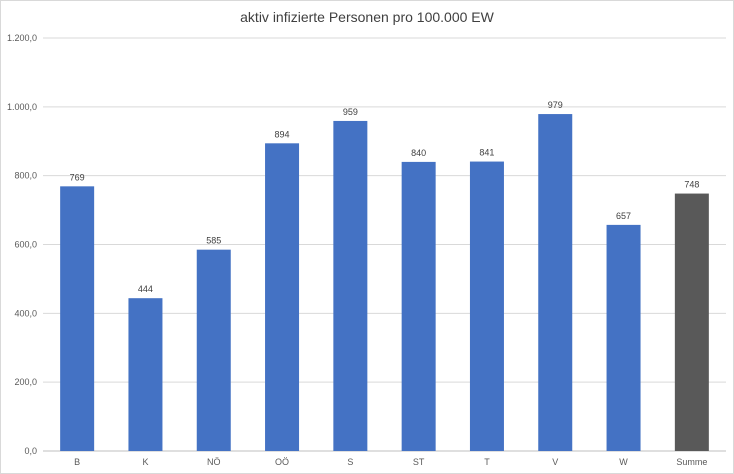 The image size is (734, 474). What do you see at coordinates (691, 185) in the screenshot?
I see `data-label: 748` at bounding box center [691, 185].